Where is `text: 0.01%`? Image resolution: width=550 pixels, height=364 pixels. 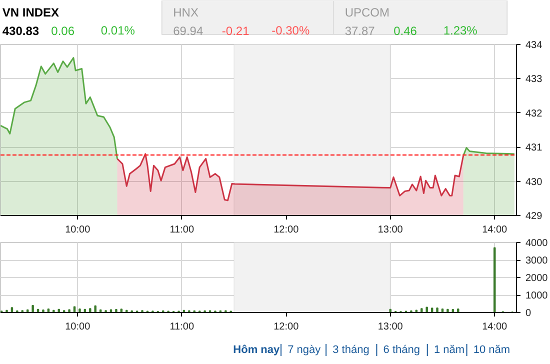
text: 0.01% is located at coordinates (118, 31).